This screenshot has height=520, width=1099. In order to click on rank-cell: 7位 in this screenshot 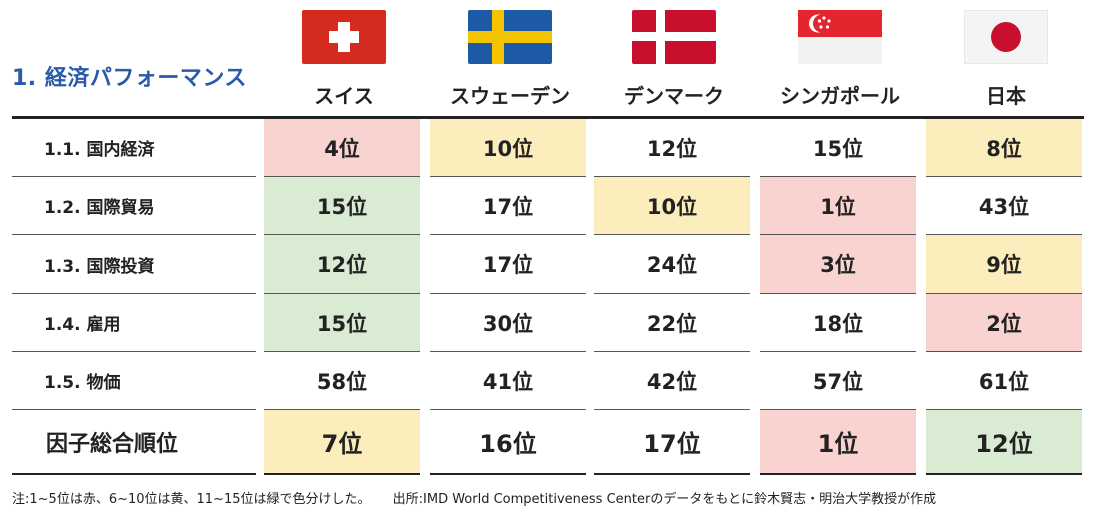, I will do `click(342, 441)`.